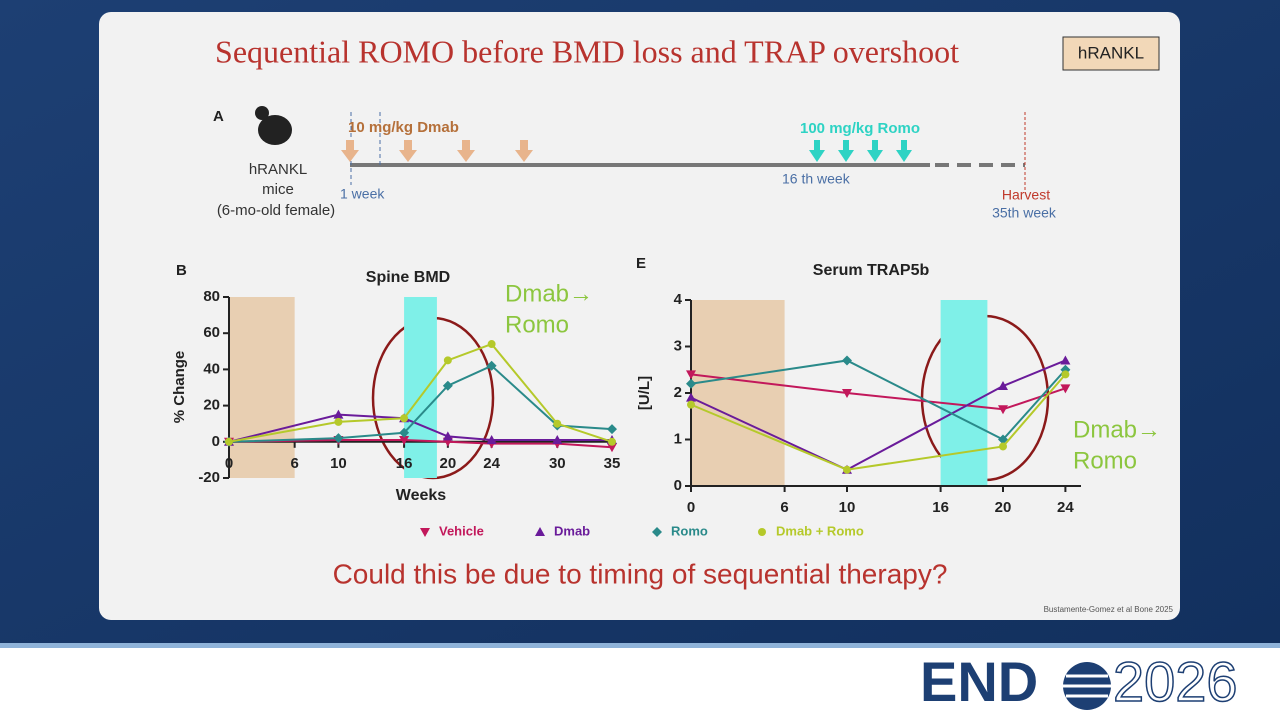 Image resolution: width=1280 pixels, height=720 pixels. What do you see at coordinates (640, 645) in the screenshot?
I see `footer-line` at bounding box center [640, 645].